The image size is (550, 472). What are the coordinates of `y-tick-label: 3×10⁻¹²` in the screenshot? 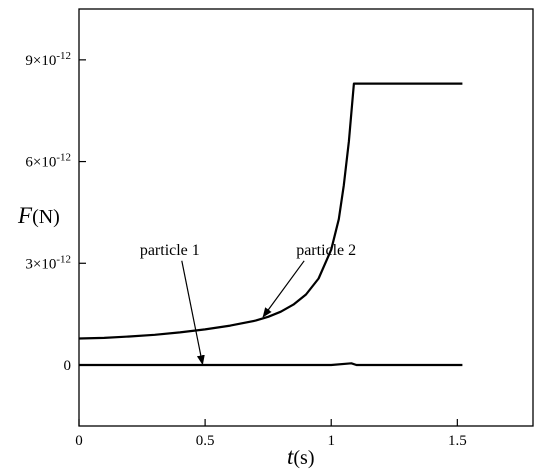 It's located at (48, 262).